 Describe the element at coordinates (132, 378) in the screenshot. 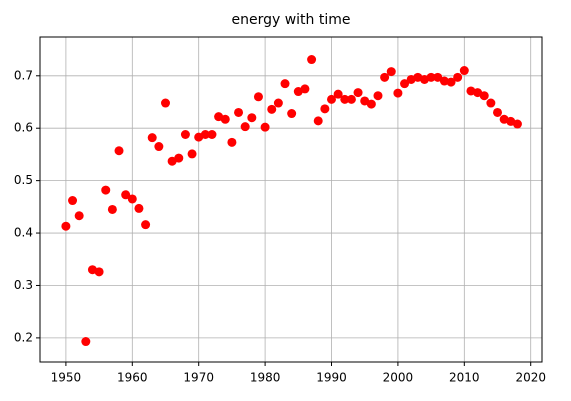

I see `x-tick-label: 1960` at that location.